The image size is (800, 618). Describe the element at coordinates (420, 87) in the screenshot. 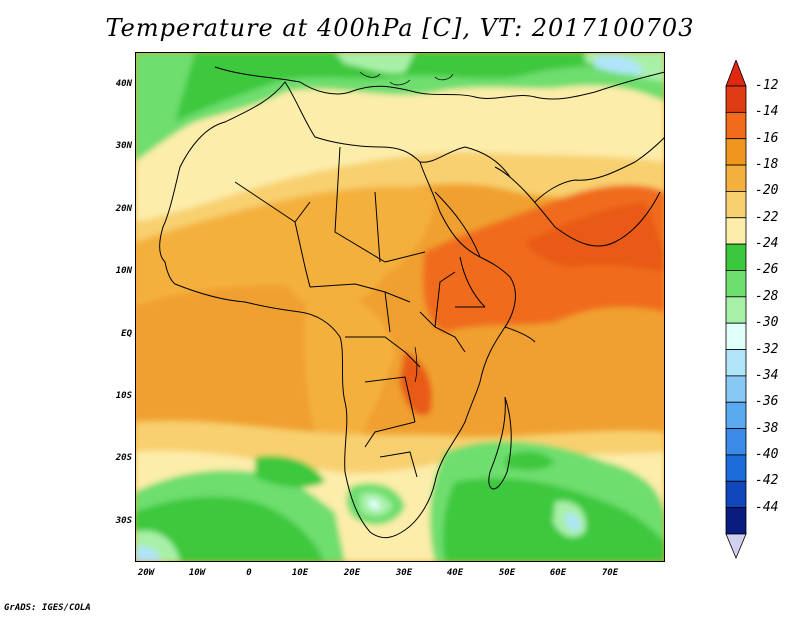

I see `field-darkgreen-north` at that location.